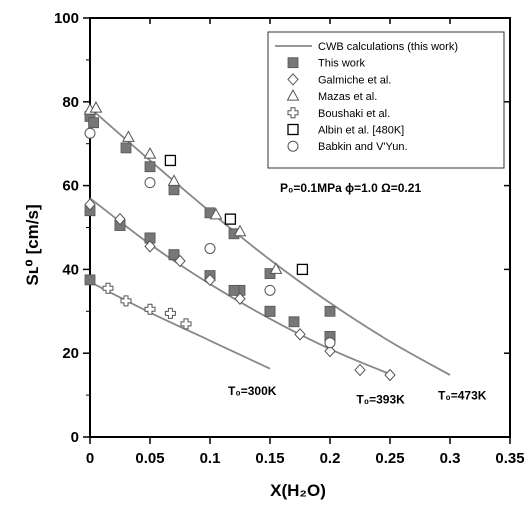 The height and width of the screenshot is (505, 531). Describe the element at coordinates (269, 458) in the screenshot. I see `x-tick-label: 0.15` at that location.